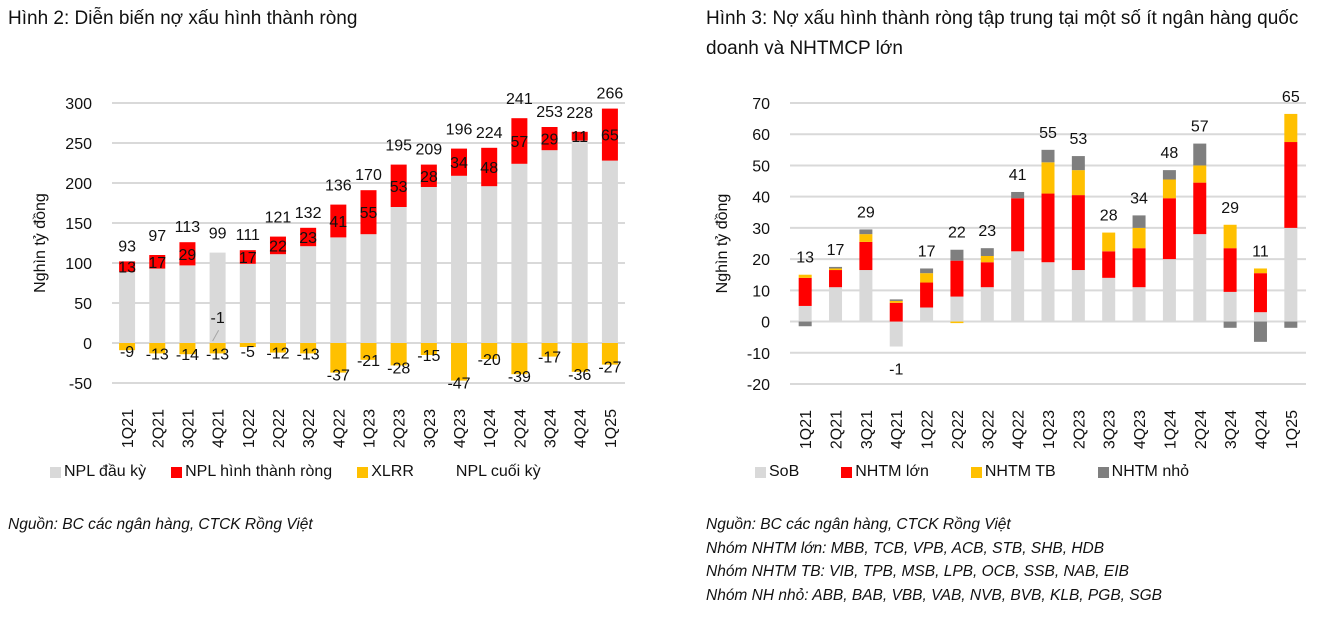 The width and height of the screenshot is (1341, 623). I want to click on x-tick-label: 4Q21, so click(219, 428).